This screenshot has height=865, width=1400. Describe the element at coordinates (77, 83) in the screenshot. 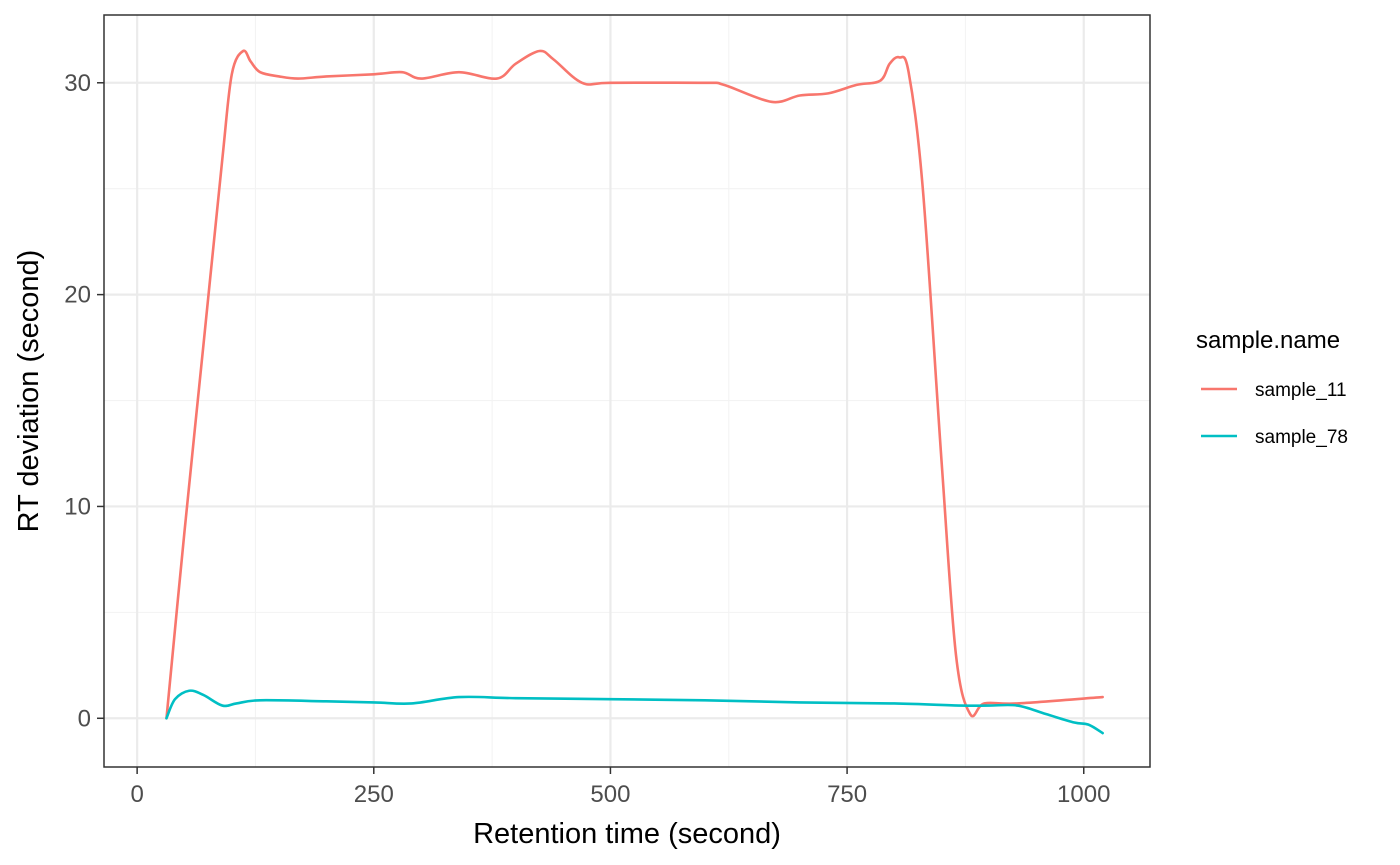

I see `y-tick-label: 30` at that location.